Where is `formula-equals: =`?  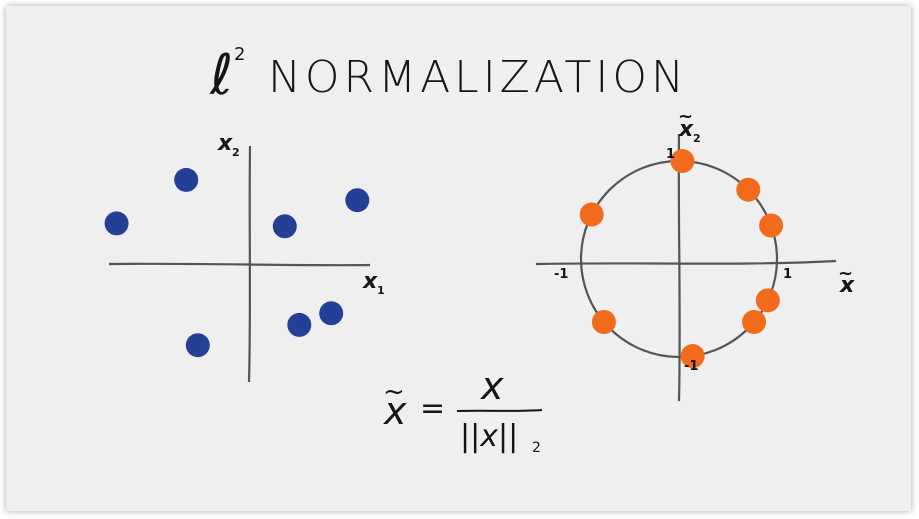 formula-equals: = is located at coordinates (432, 408).